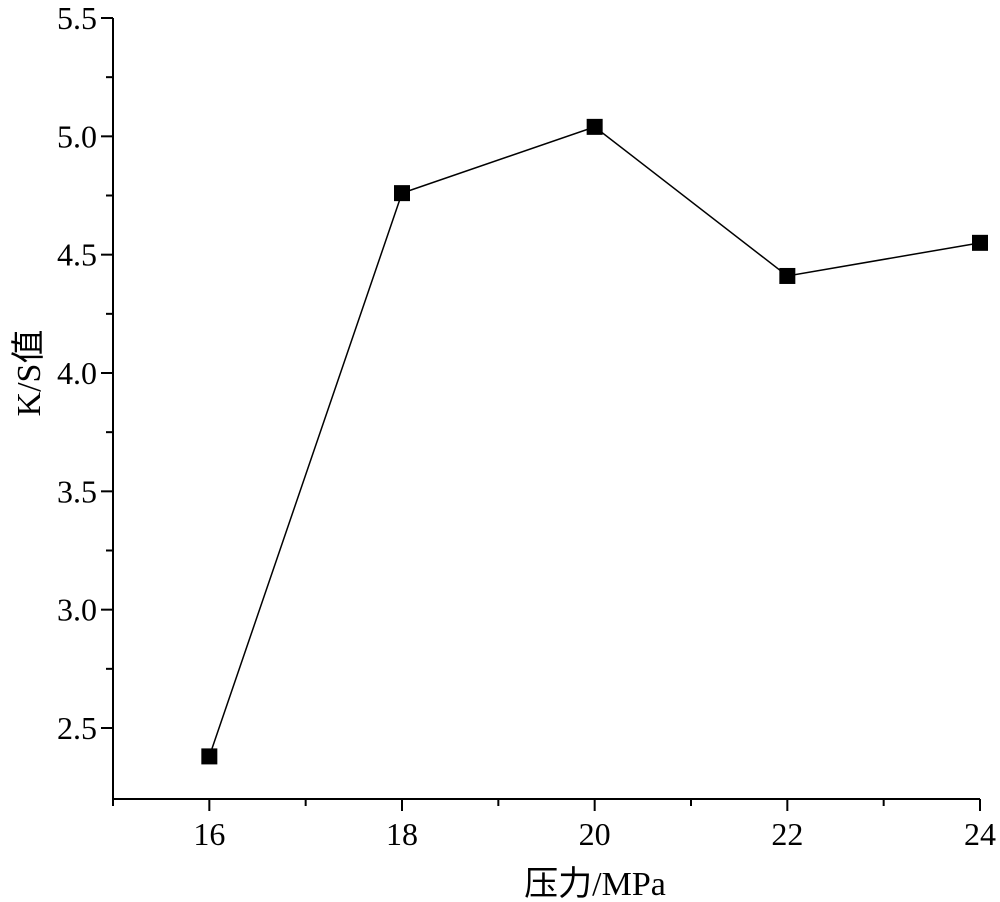 Image resolution: width=1000 pixels, height=902 pixels. Describe the element at coordinates (77, 610) in the screenshot. I see `y-tick-label: 3.0` at that location.